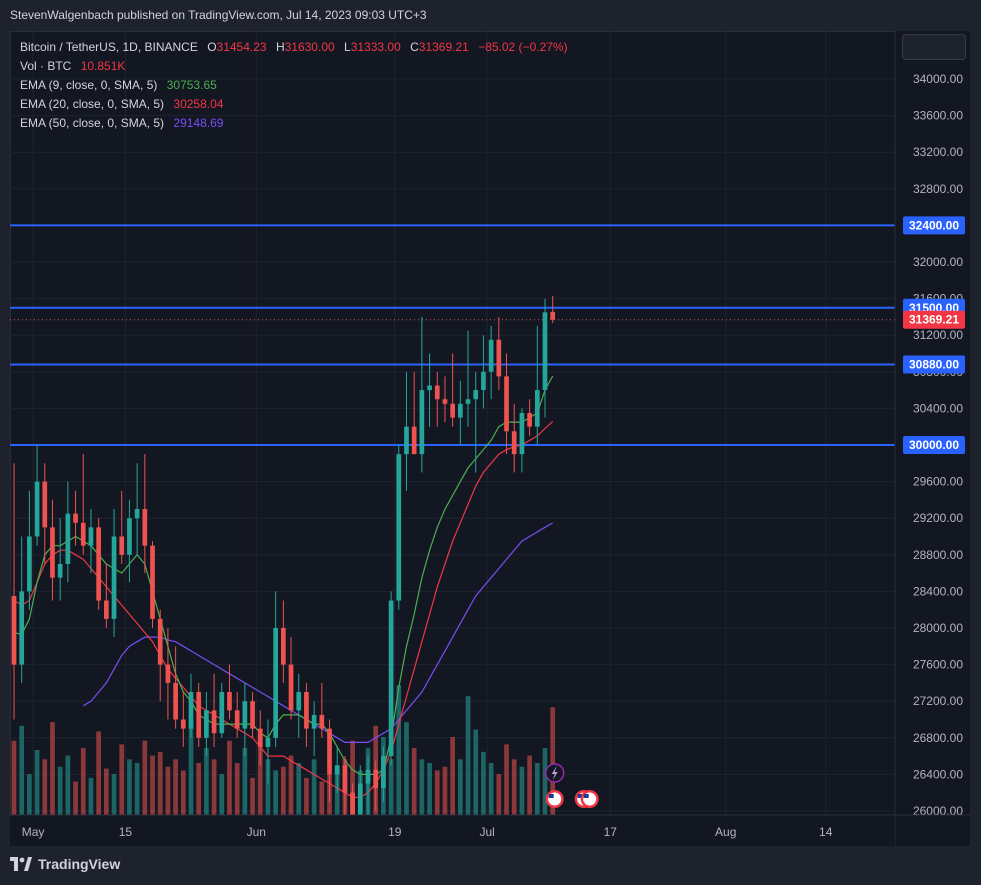 The height and width of the screenshot is (885, 981). I want to click on time-tick-label: Aug, so click(725, 832).